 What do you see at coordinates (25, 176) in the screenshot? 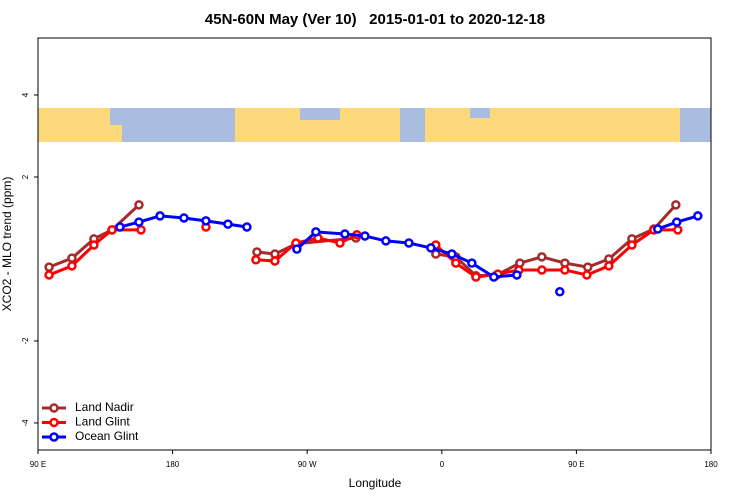
I see `y-tick-label: 2` at bounding box center [25, 176].